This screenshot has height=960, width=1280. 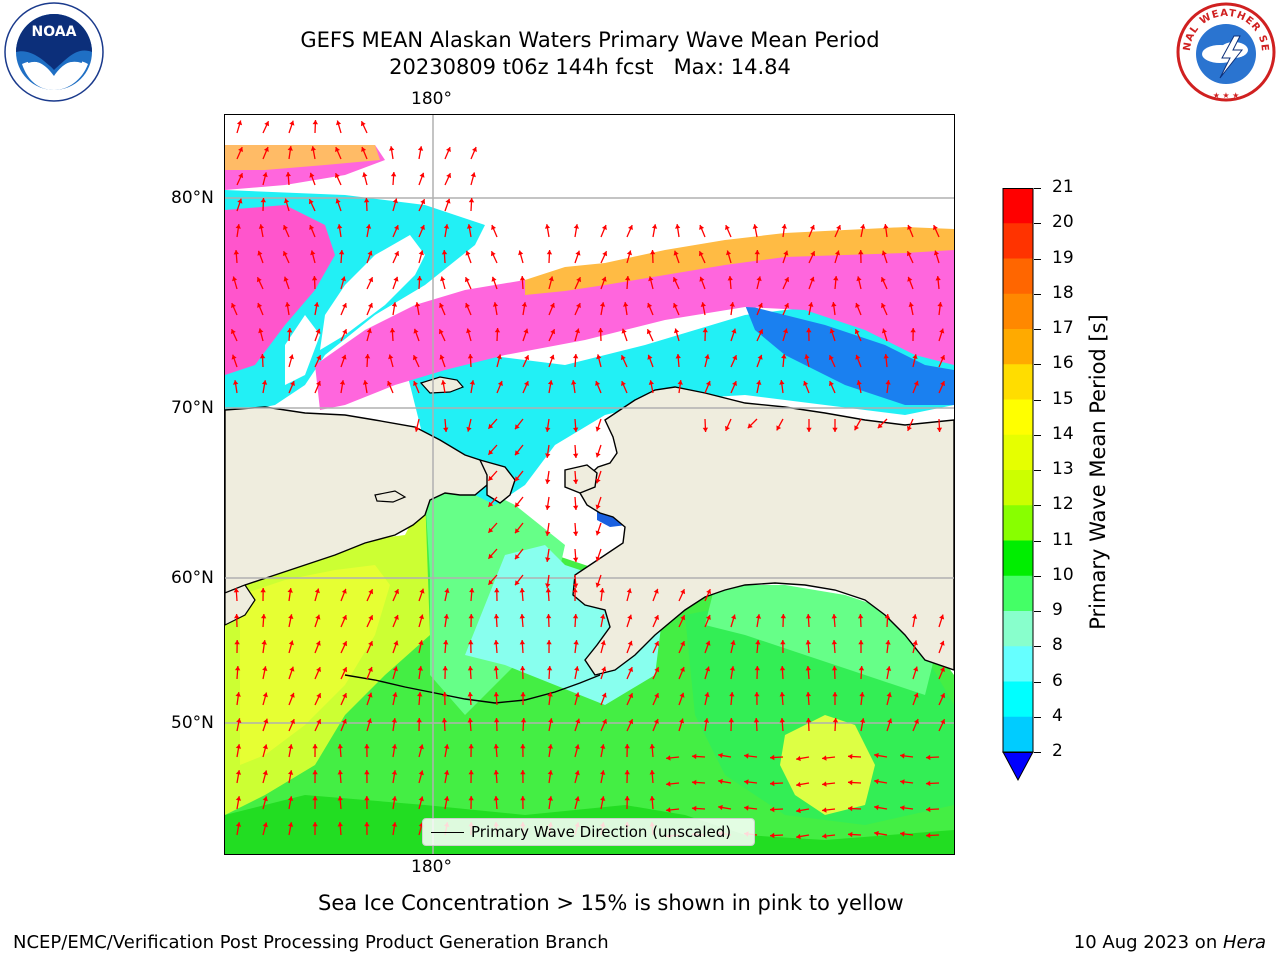 What do you see at coordinates (1063, 222) in the screenshot?
I see `colorbar-tick-label: 20` at bounding box center [1063, 222].